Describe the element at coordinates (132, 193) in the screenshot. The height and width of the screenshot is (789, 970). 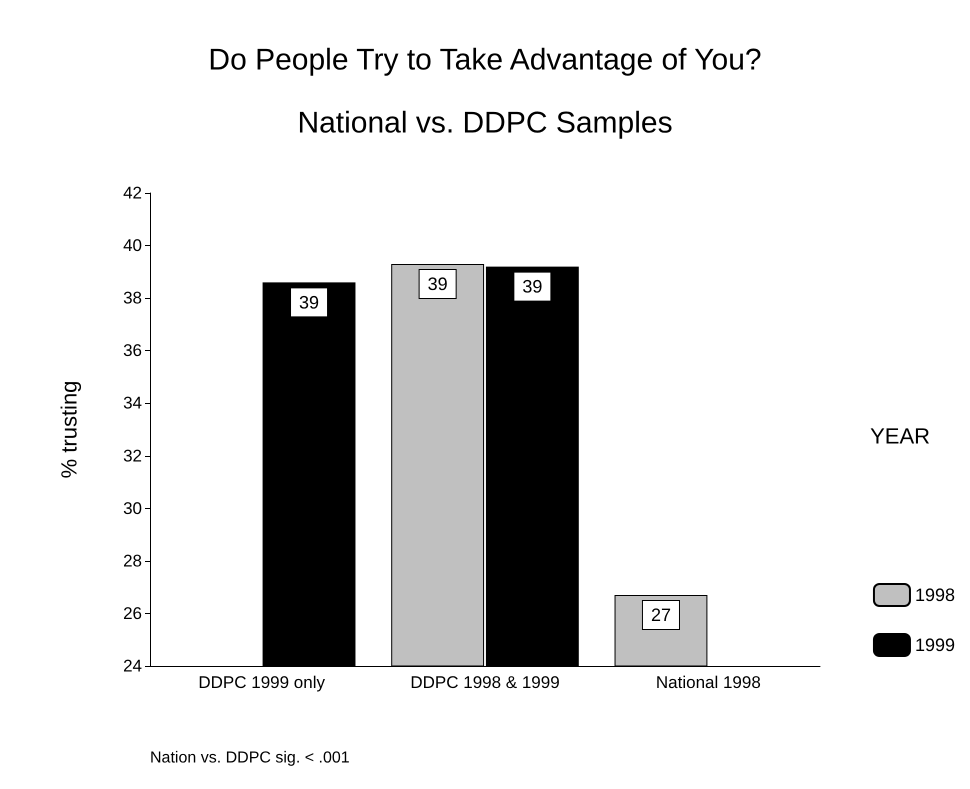
I see `y-tick-label: 42` at that location.